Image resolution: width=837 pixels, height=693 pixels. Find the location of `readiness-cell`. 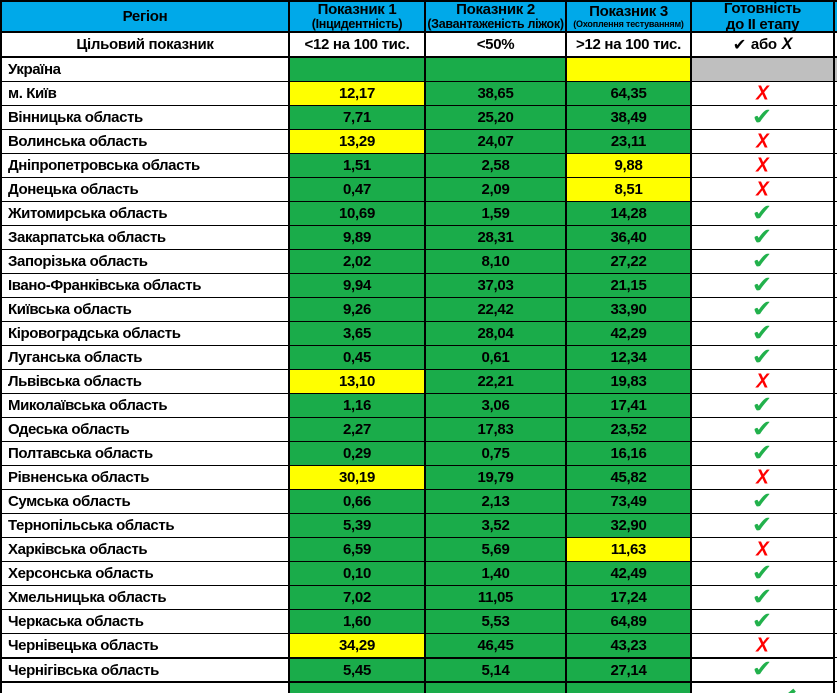

readiness-cell is located at coordinates (763, 70).